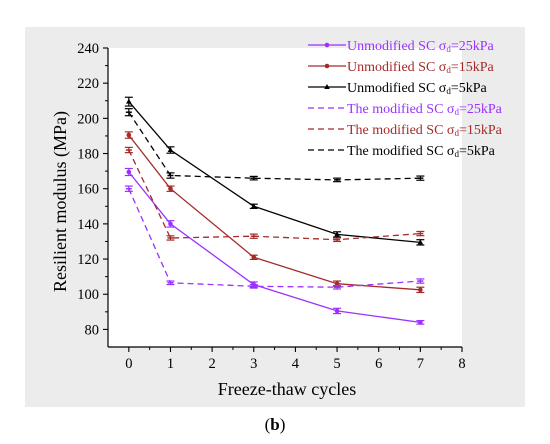  I want to click on x-tick-label: 8, so click(461, 364).